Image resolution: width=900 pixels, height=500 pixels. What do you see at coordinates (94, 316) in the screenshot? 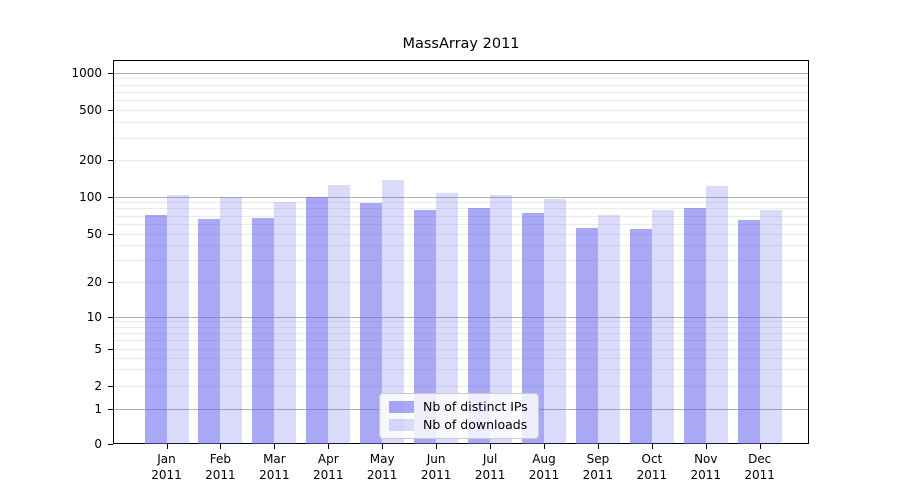
I see `y-tick-label: 10` at bounding box center [94, 316].